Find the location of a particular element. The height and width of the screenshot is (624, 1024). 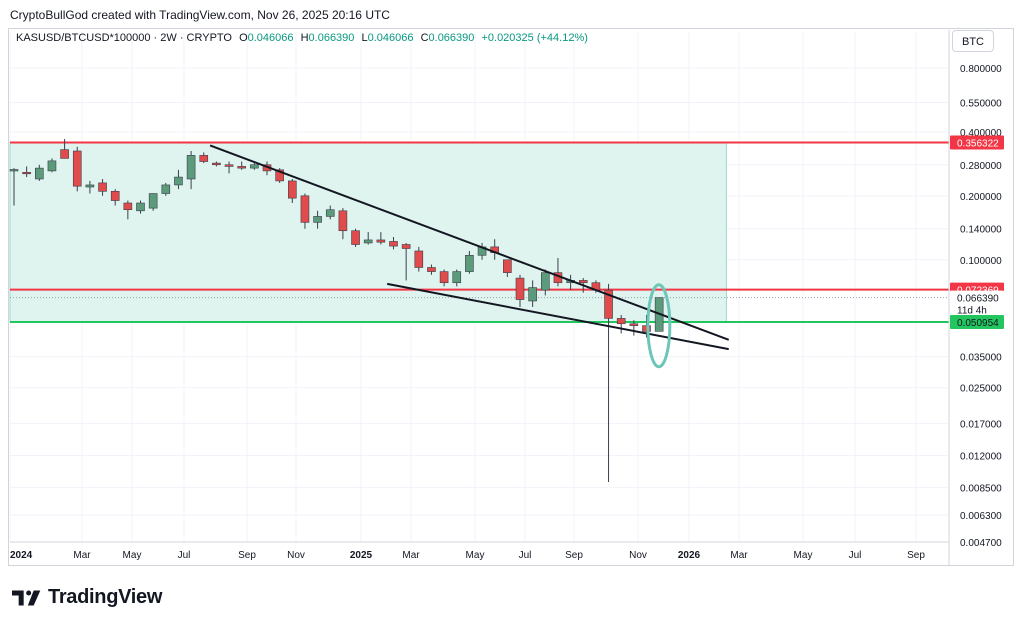

high-label: H is located at coordinates (304, 38).